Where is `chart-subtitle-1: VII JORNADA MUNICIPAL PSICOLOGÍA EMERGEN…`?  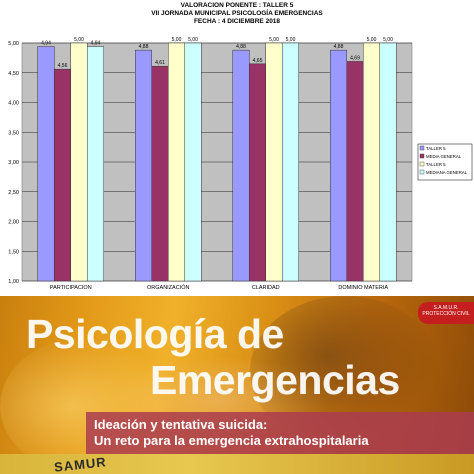 chart-subtitle-1: VII JORNADA MUNICIPAL PSICOLOGÍA EMERGEN… is located at coordinates (237, 13).